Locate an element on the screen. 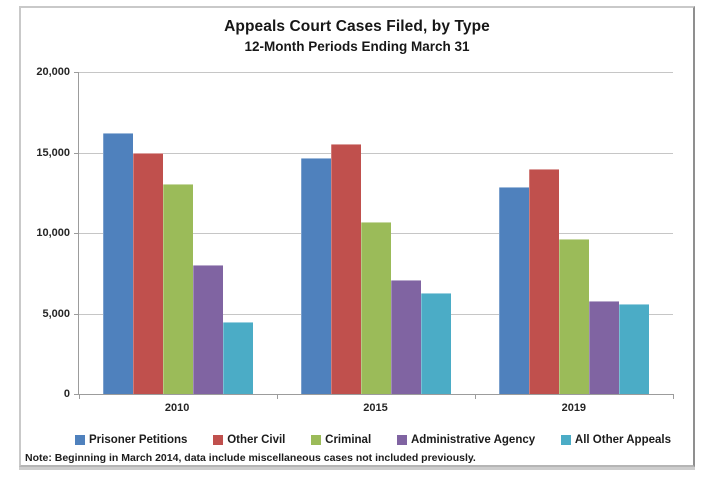  bar-administrative-agency-2015 is located at coordinates (406, 336).